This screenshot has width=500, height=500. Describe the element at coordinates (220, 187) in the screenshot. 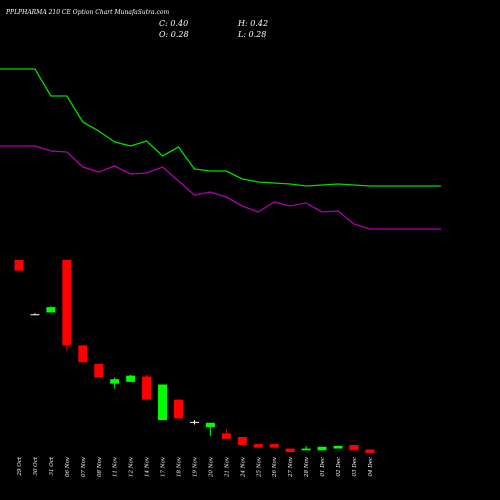

I see `lower-line` at that location.